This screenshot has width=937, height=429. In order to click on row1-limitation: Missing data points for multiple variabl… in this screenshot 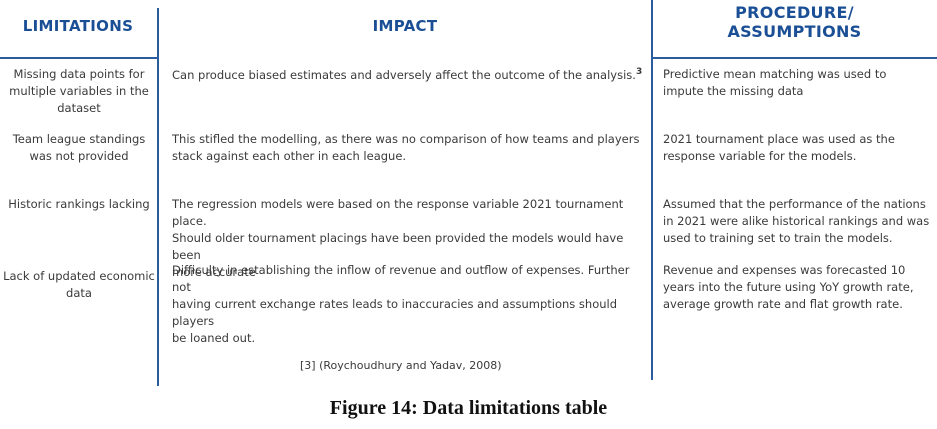, I will do `click(79, 91)`.